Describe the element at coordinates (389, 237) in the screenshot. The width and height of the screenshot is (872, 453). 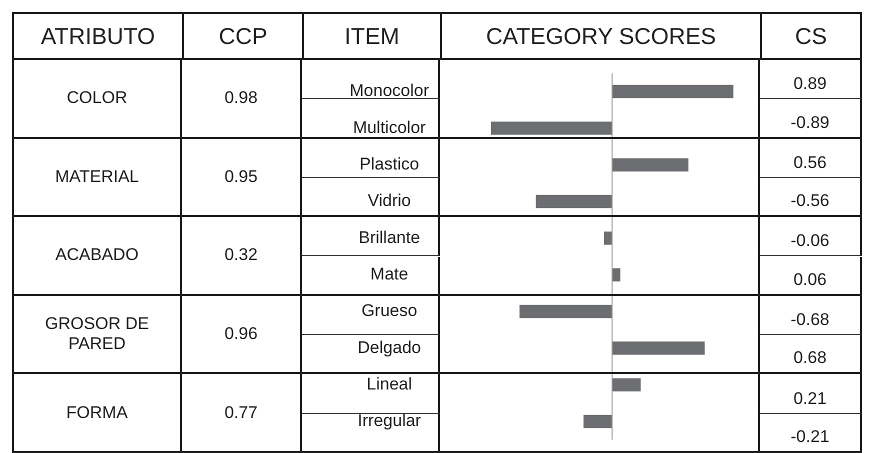
I see `y-tick-label: Brillante` at that location.